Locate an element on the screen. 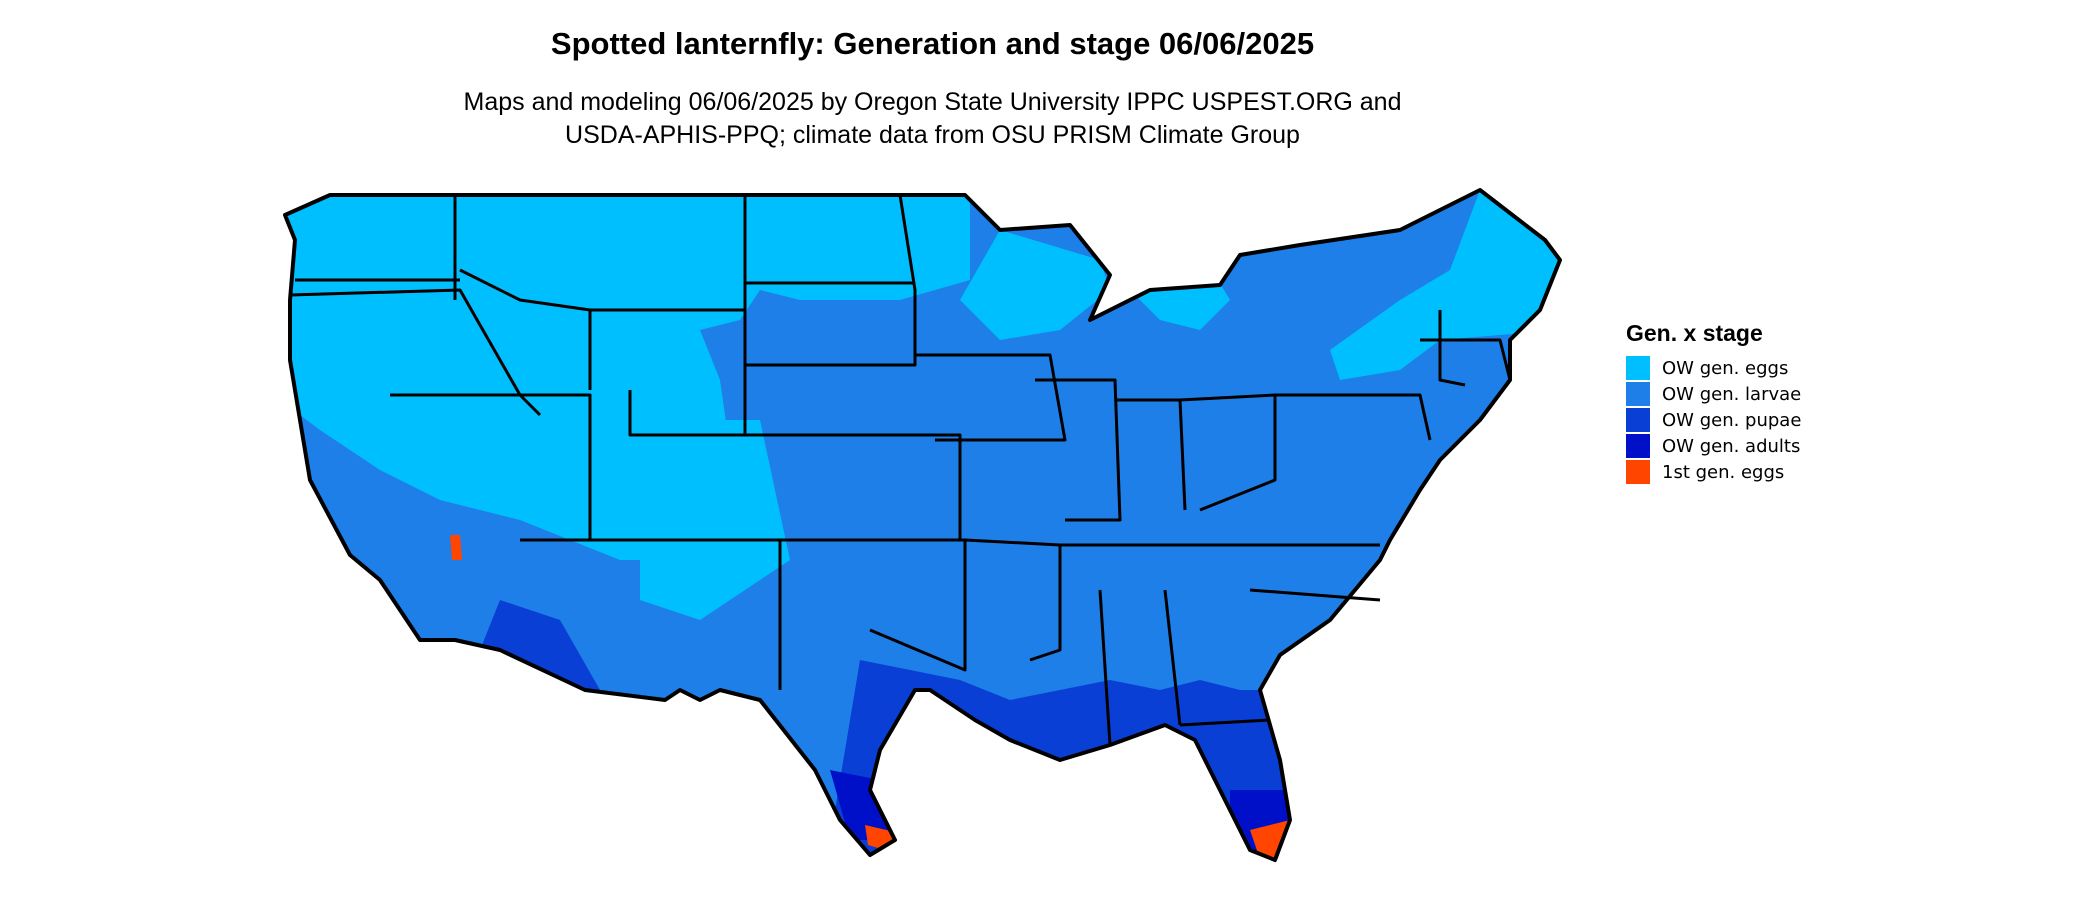  border-pa is located at coordinates (1353, 417).